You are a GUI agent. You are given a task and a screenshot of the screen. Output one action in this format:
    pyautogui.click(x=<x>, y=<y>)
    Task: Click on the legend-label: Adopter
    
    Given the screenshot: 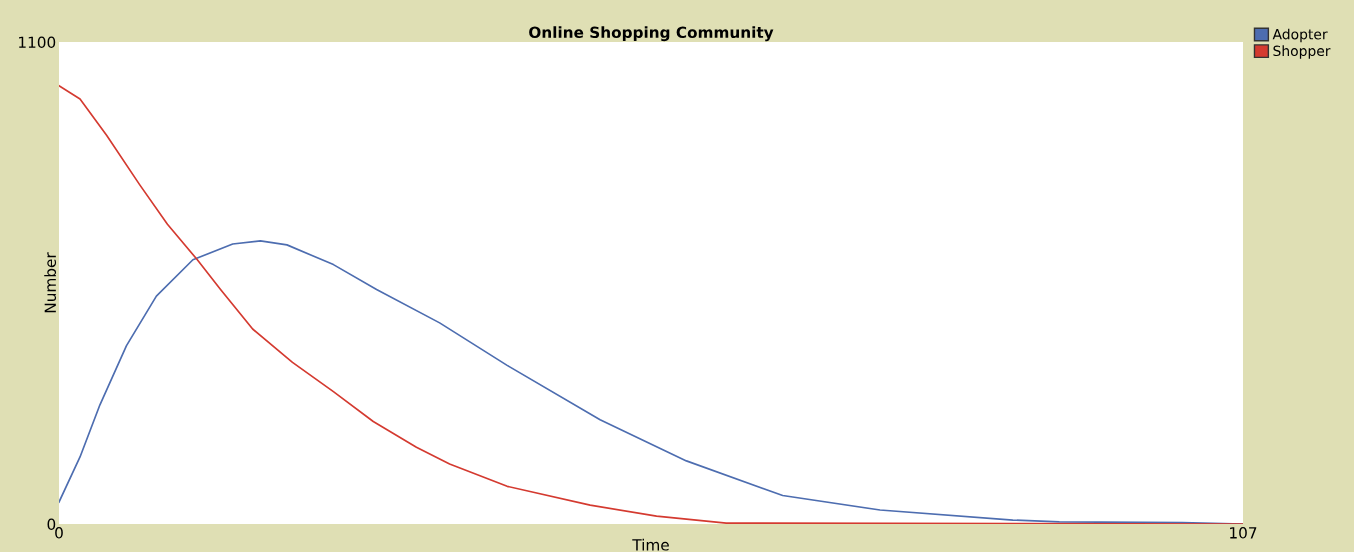 What is the action you would take?
    pyautogui.click(x=1300, y=35)
    